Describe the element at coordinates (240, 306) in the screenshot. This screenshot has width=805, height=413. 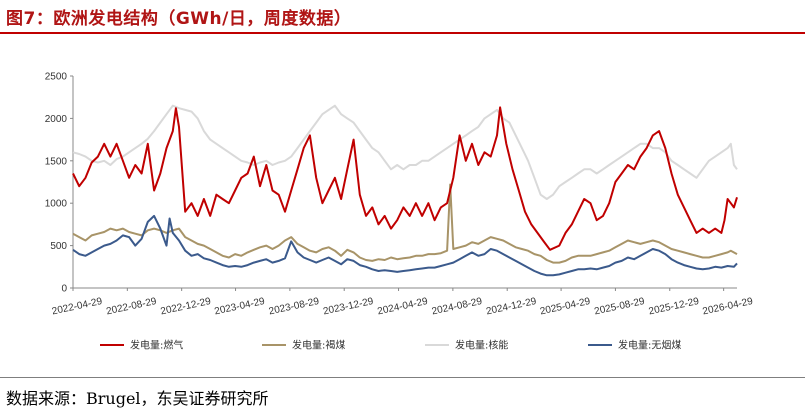
I see `x-tick-label: 2023-04-29` at that location.